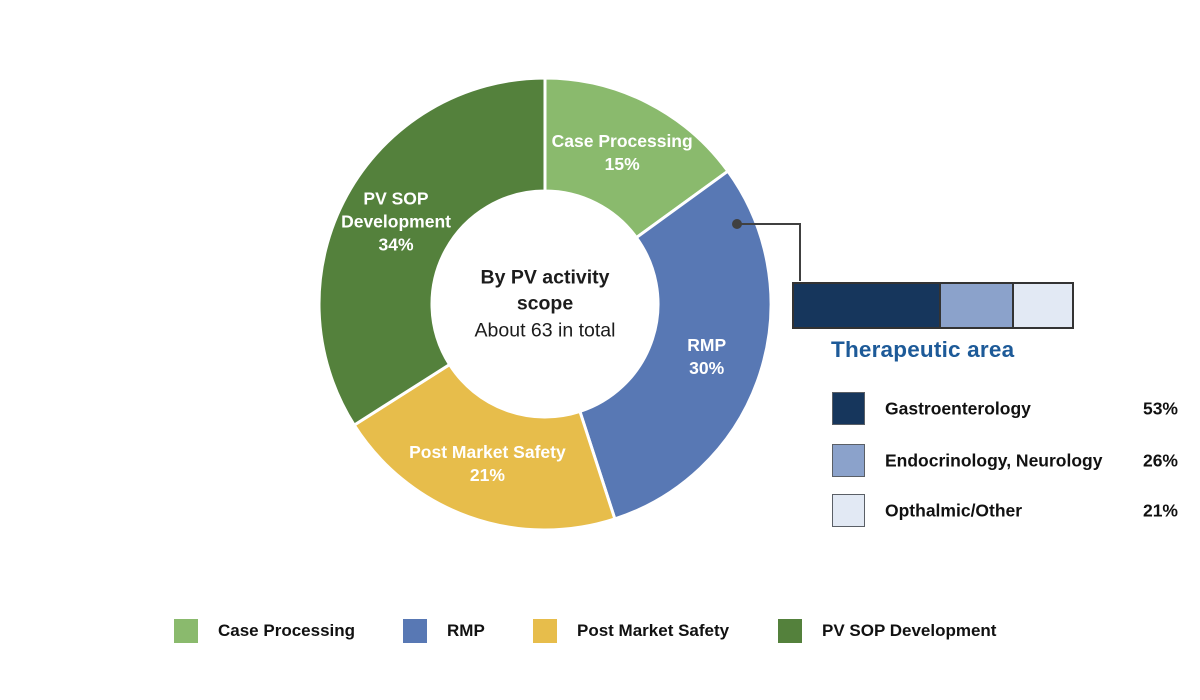  What do you see at coordinates (909, 630) in the screenshot?
I see `pv-sop-development-legend-label: PV SOP Development` at bounding box center [909, 630].